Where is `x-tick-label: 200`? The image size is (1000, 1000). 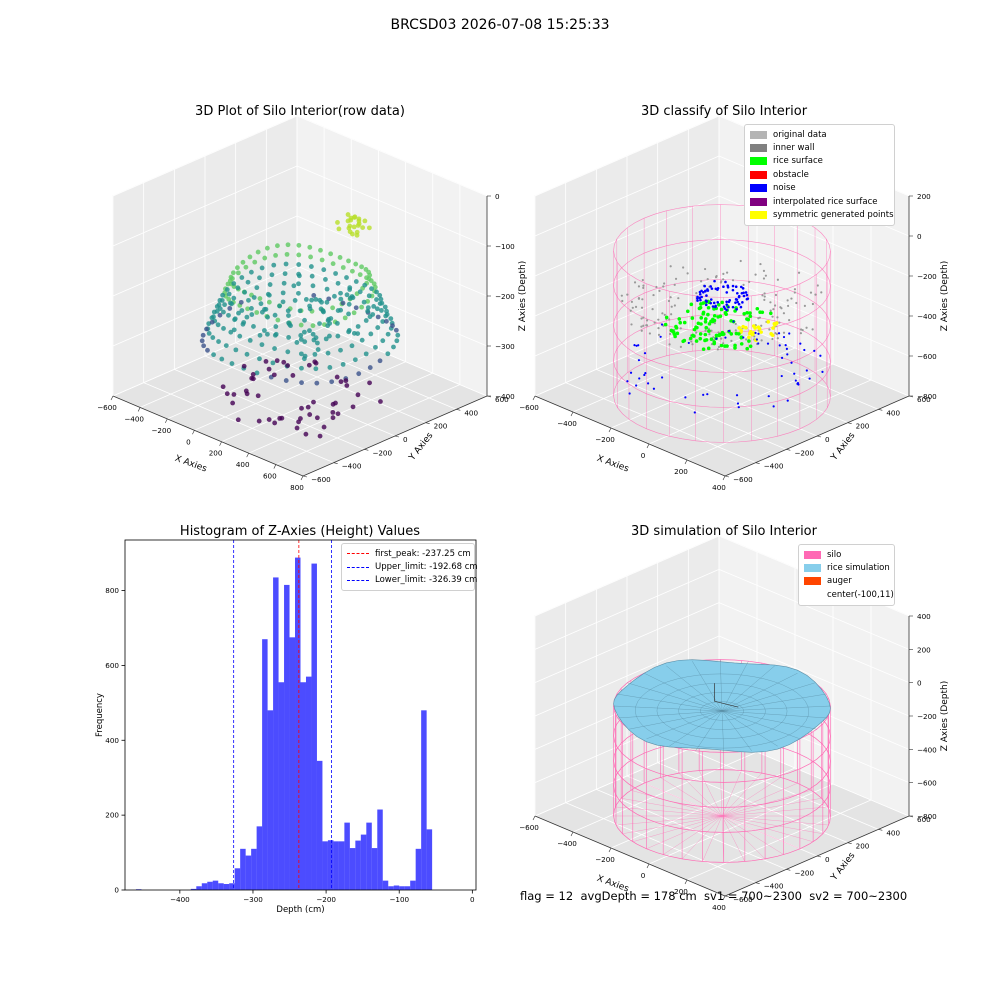 x-tick-label: 200 is located at coordinates (681, 891).